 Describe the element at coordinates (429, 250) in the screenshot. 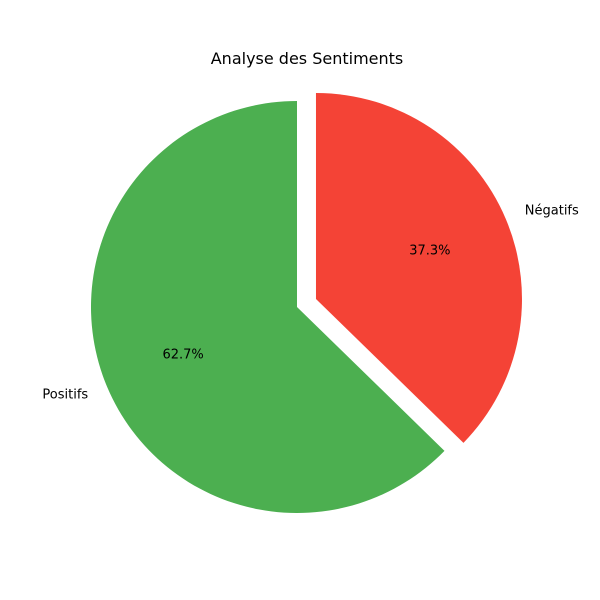

I see `pct-label-negatifs: 37.3%` at that location.